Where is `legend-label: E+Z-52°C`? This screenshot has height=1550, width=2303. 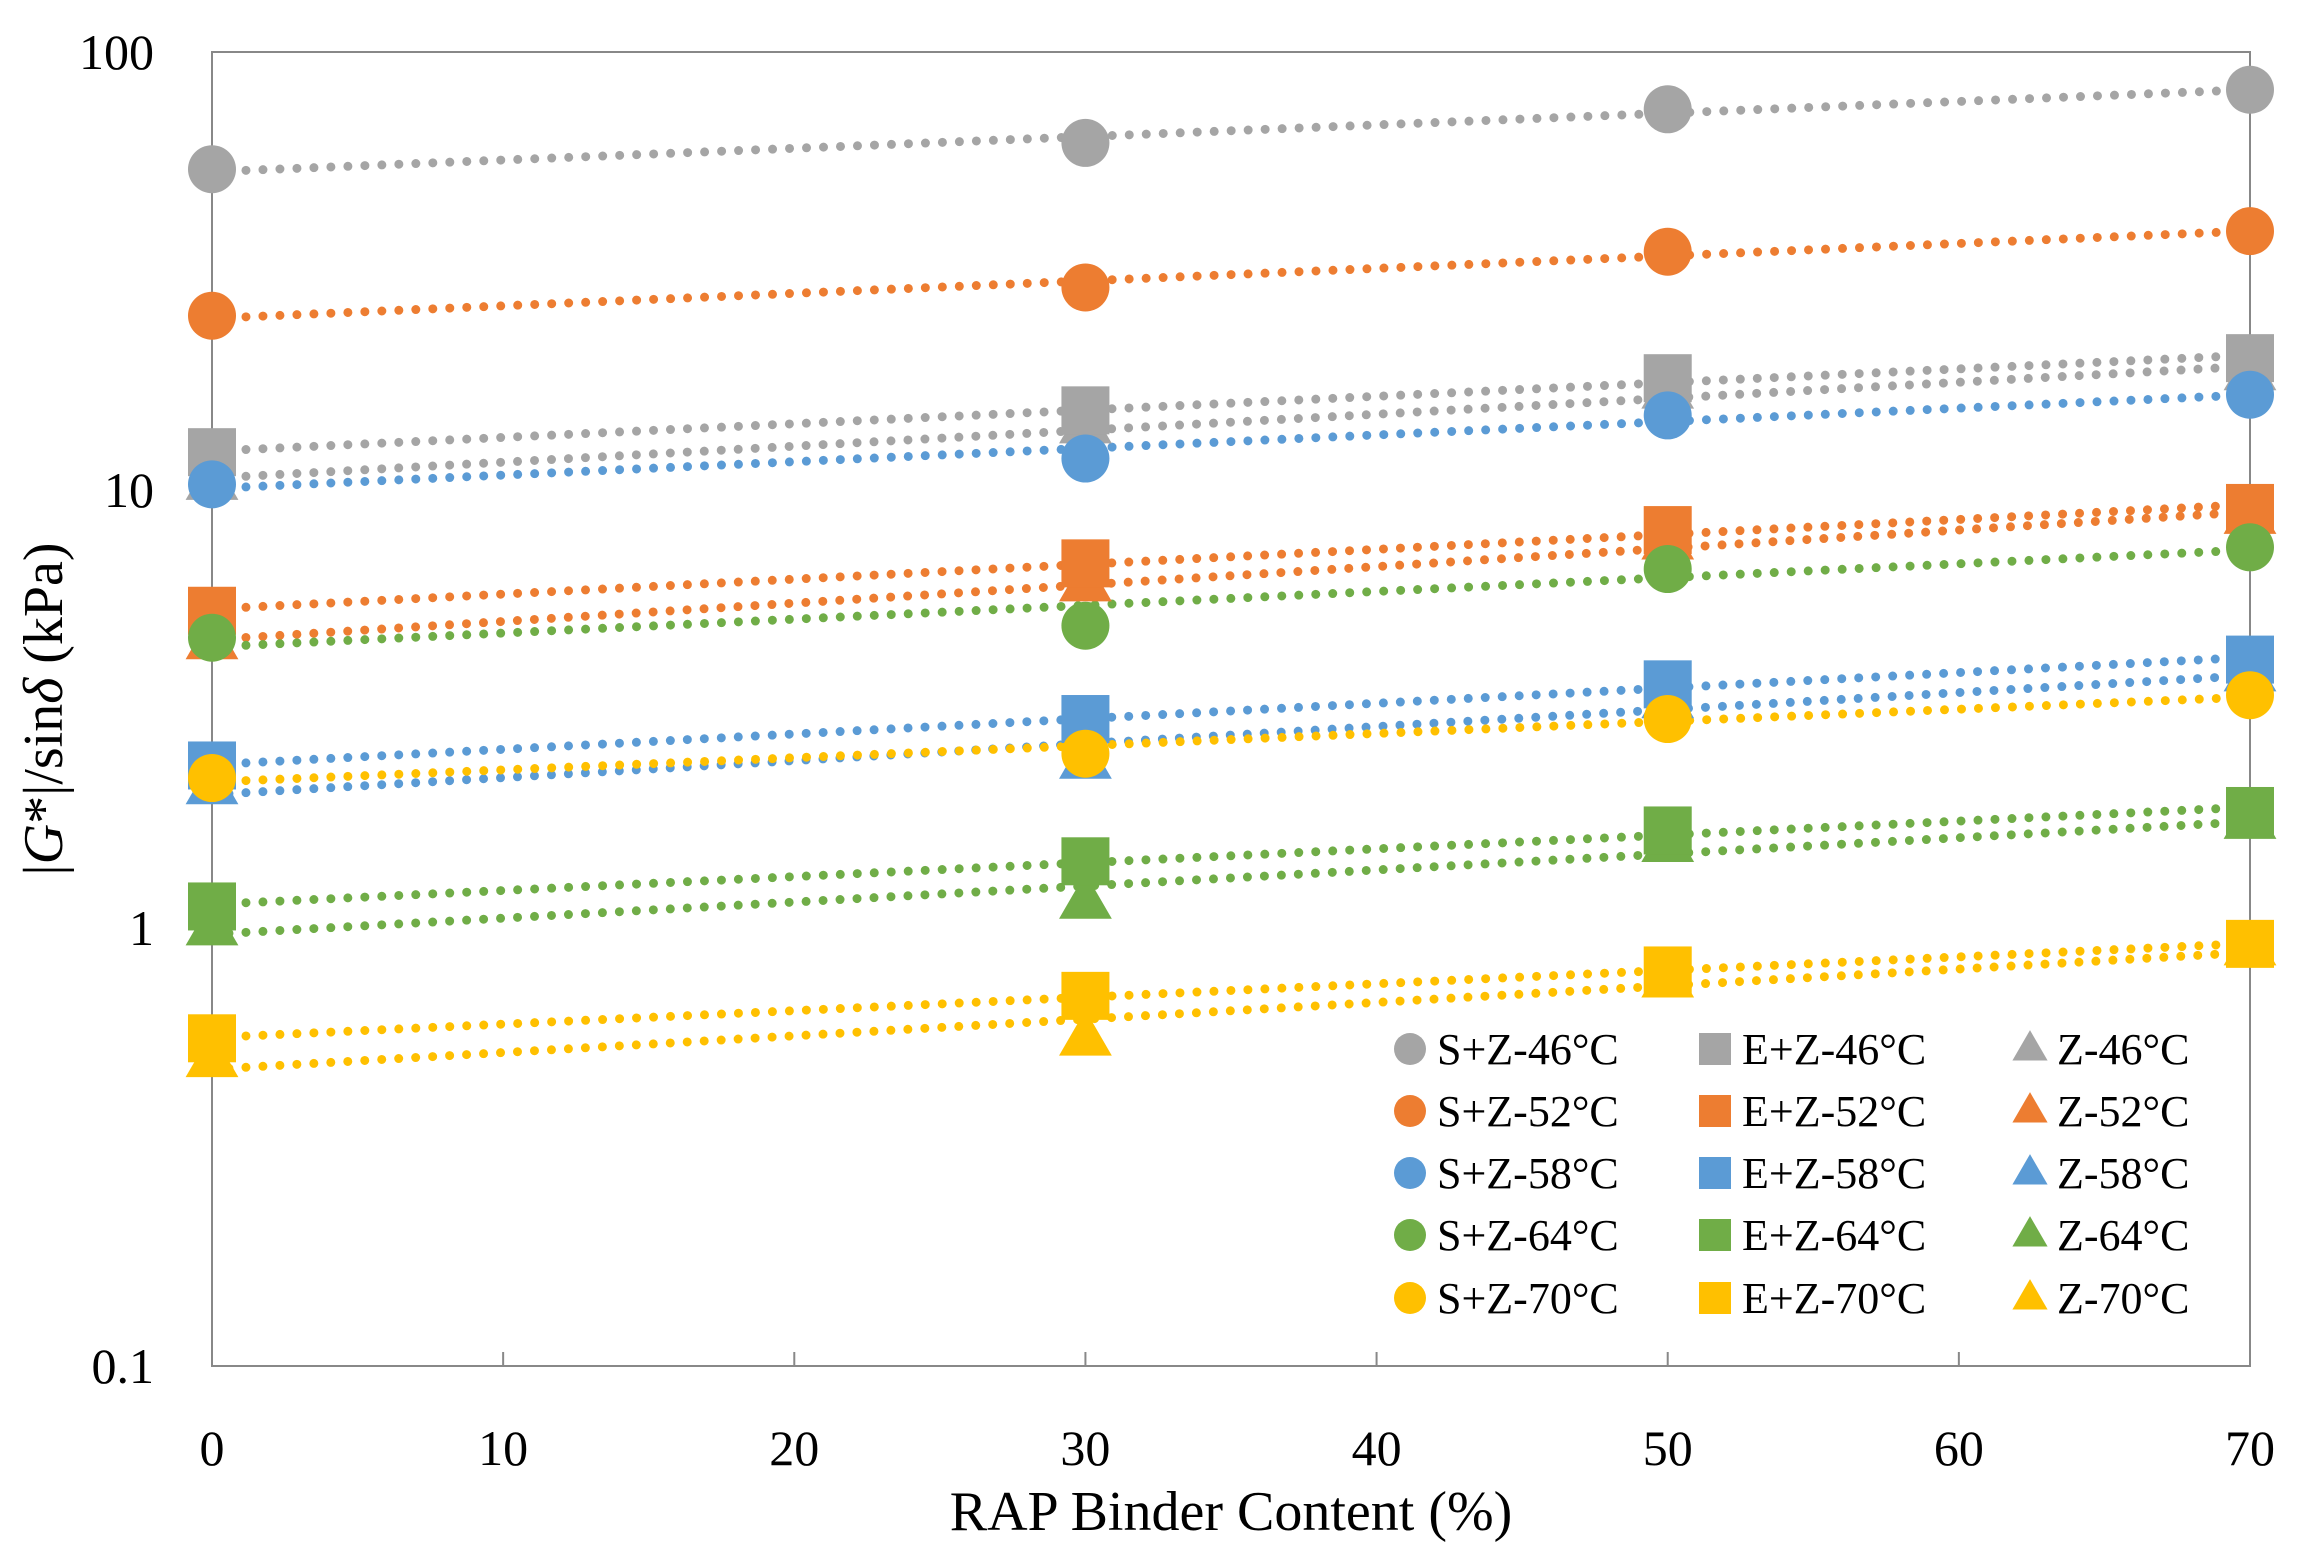 legend-label: E+Z-52°C is located at coordinates (1834, 1111).